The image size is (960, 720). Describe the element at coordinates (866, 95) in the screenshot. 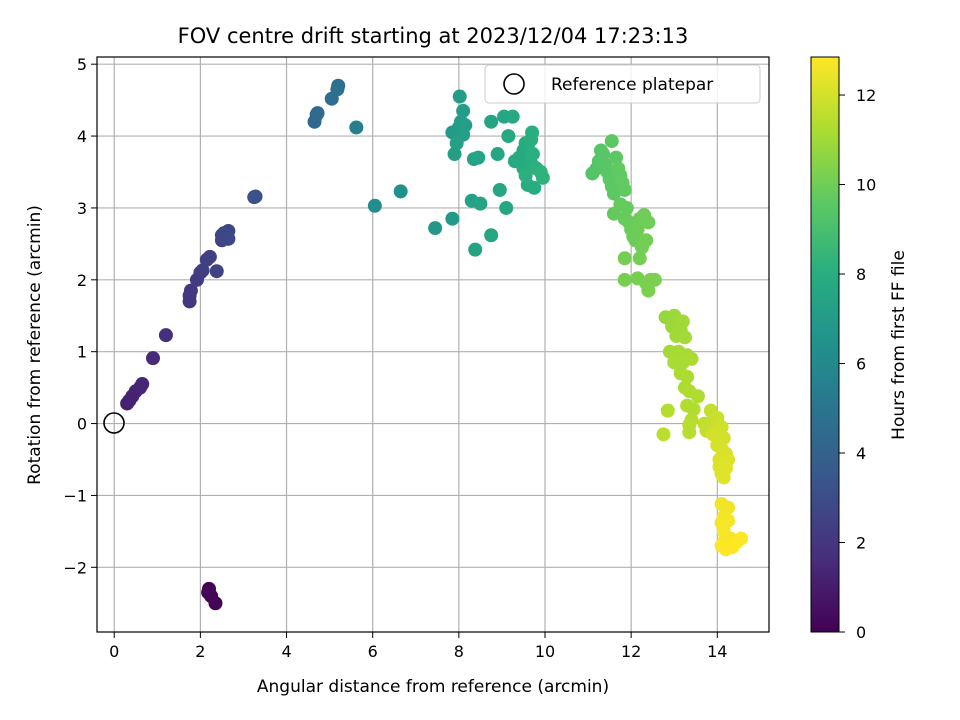

I see `colorbar-tick-label: 12` at that location.